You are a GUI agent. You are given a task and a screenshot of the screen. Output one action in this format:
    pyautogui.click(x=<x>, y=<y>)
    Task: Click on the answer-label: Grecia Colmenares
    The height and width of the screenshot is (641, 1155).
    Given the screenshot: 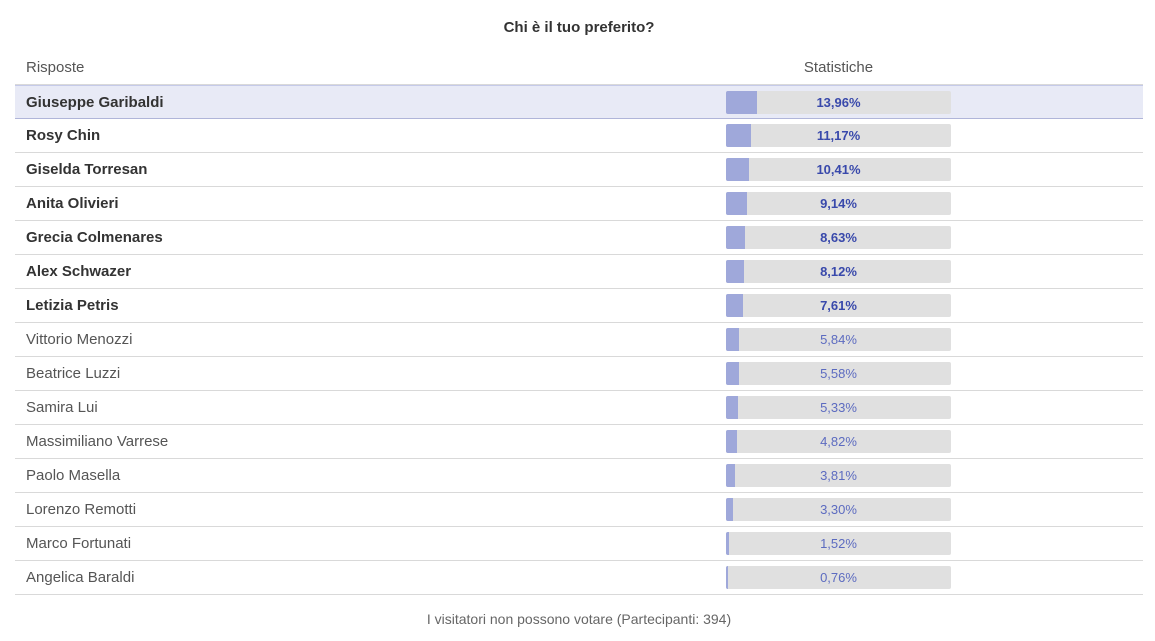 What is the action you would take?
    pyautogui.click(x=94, y=237)
    